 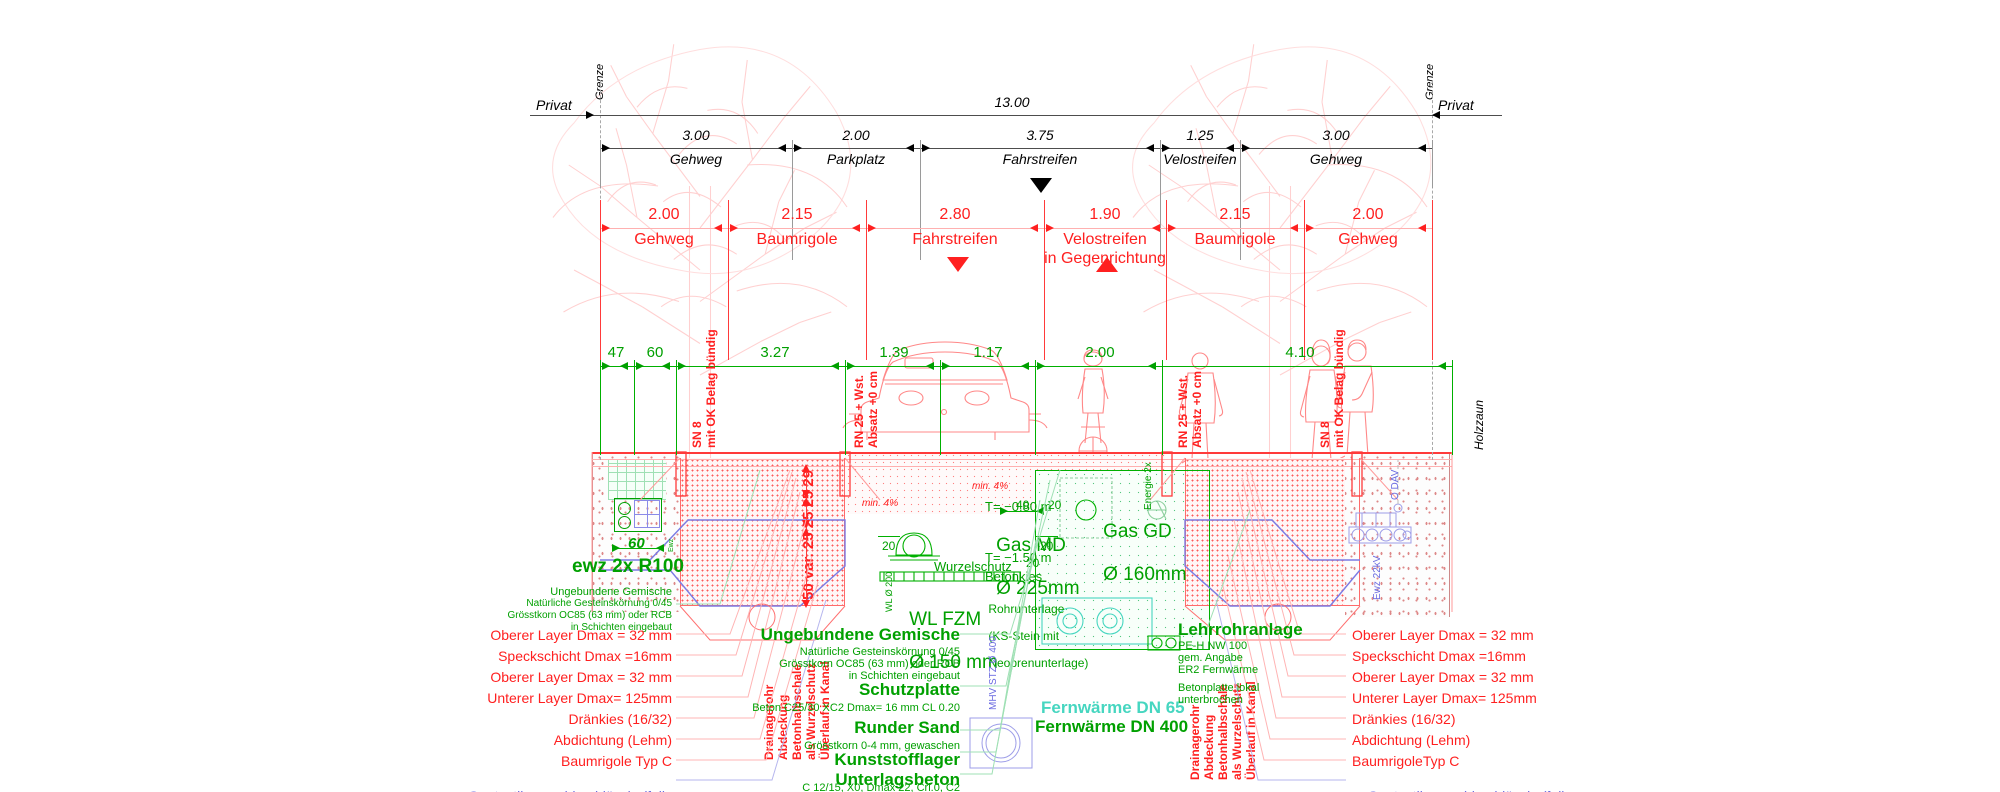 I want to click on cyclist-figure, so click(x=1093, y=407).